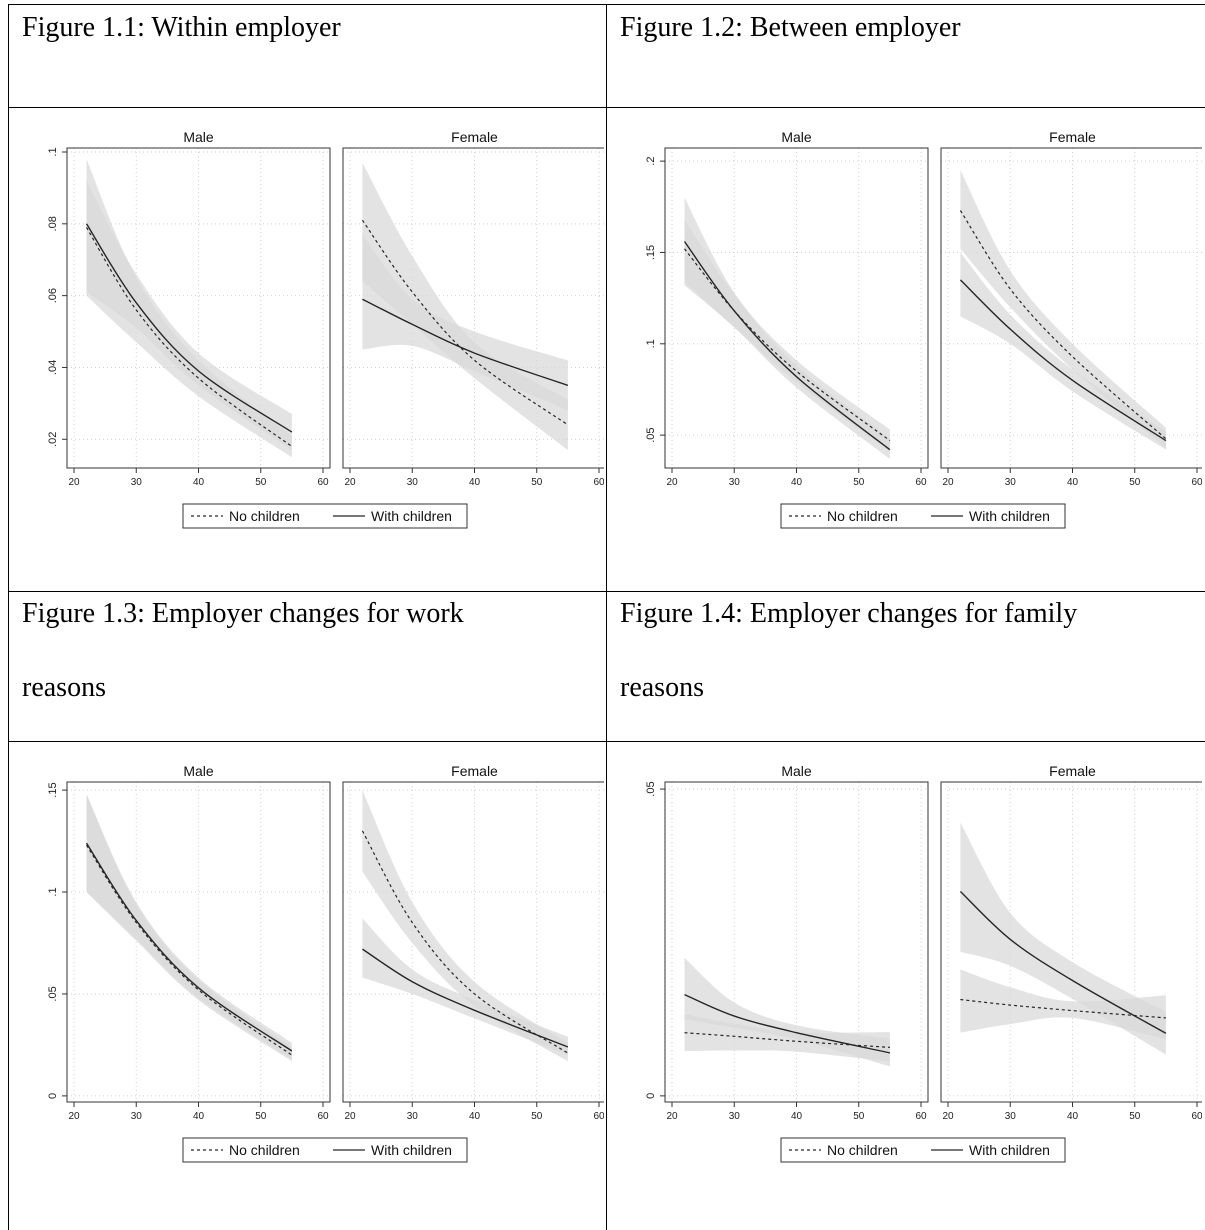 The height and width of the screenshot is (1230, 1205). Describe the element at coordinates (53, 439) in the screenshot. I see `y-tick-label: .02` at that location.